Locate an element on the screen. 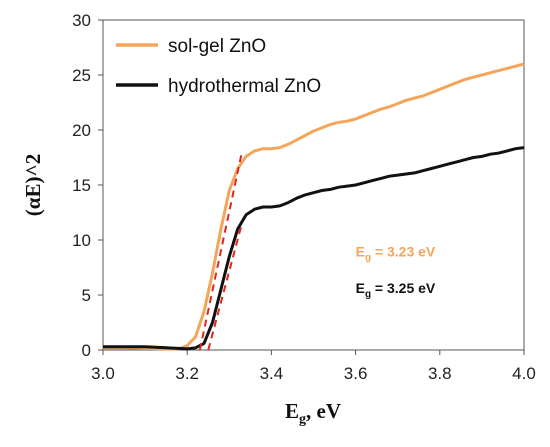  y-tick-label: 25 is located at coordinates (81, 75).